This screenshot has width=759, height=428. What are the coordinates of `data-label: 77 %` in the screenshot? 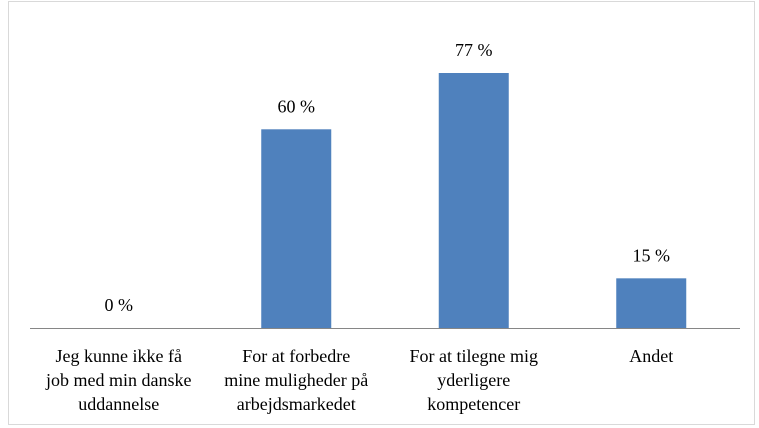 It's located at (474, 50).